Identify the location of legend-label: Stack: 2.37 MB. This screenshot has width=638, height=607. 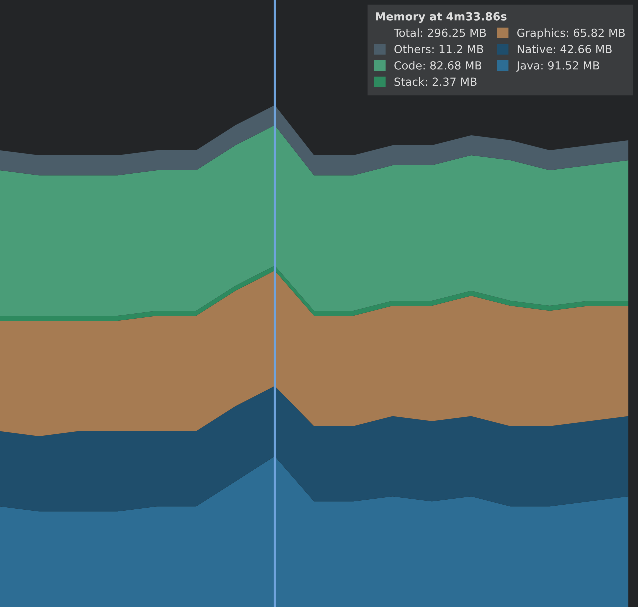
(435, 82).